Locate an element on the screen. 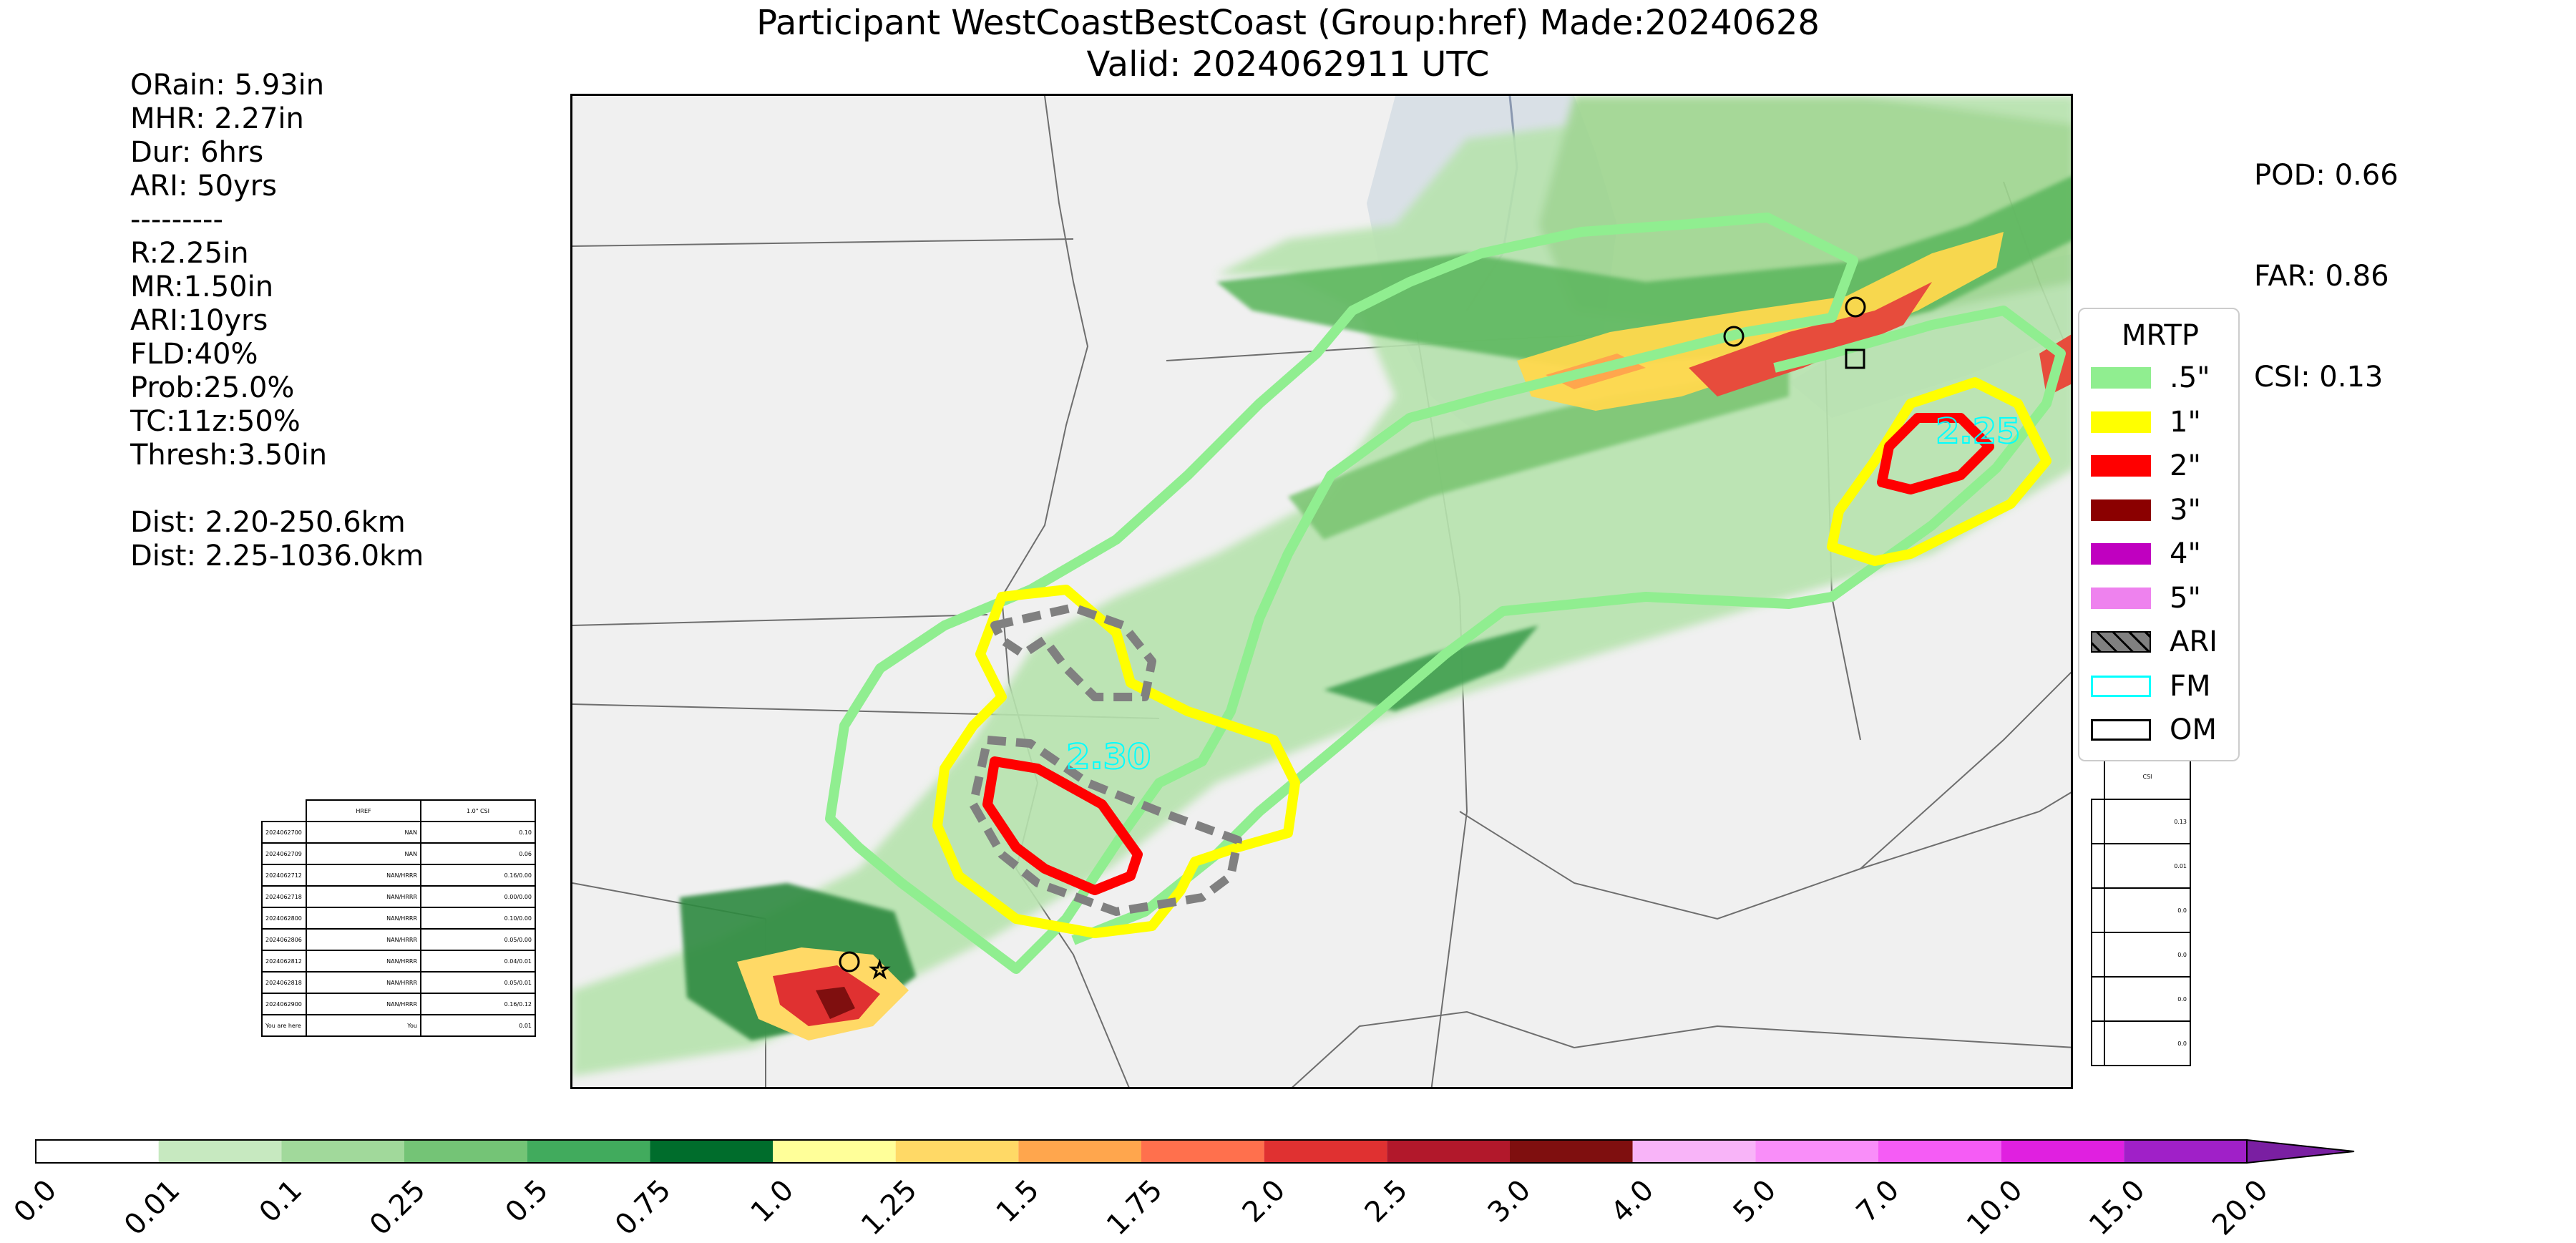  table-row: 0.01 is located at coordinates (2141, 866).